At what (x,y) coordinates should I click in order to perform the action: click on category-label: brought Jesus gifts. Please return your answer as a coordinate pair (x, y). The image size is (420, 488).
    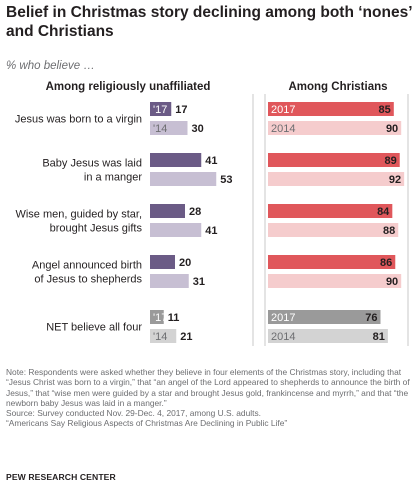
    Looking at the image, I should click on (96, 229).